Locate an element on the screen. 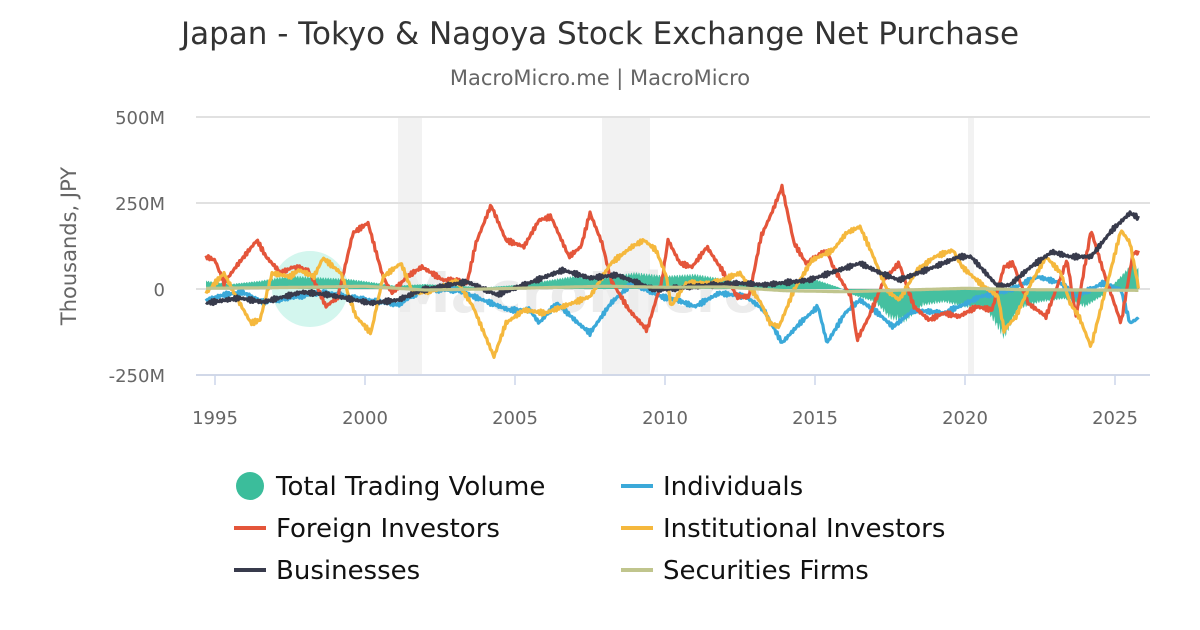 The height and width of the screenshot is (630, 1200). x-tick-label: 1995 is located at coordinates (215, 418).